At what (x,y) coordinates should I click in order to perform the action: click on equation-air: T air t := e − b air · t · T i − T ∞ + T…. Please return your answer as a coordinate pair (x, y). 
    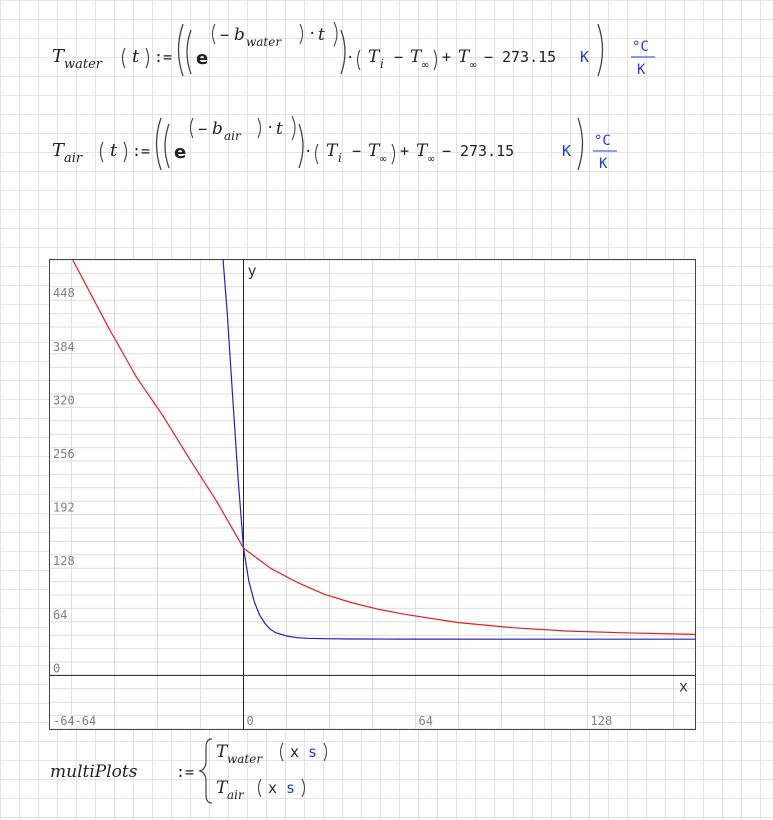
    Looking at the image, I should click on (360, 142).